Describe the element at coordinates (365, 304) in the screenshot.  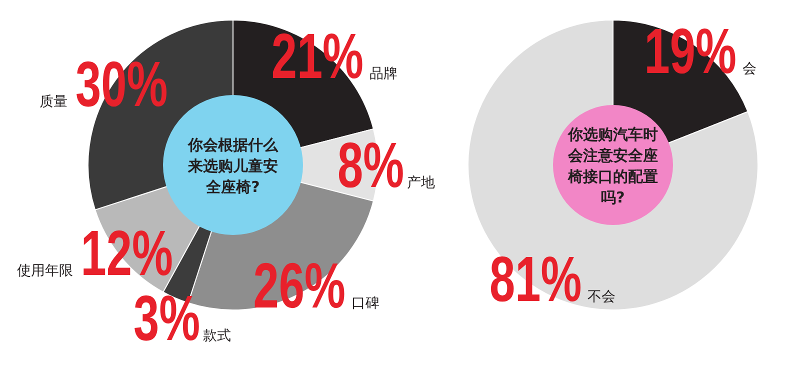
I see `slice-label: 口碑` at that location.